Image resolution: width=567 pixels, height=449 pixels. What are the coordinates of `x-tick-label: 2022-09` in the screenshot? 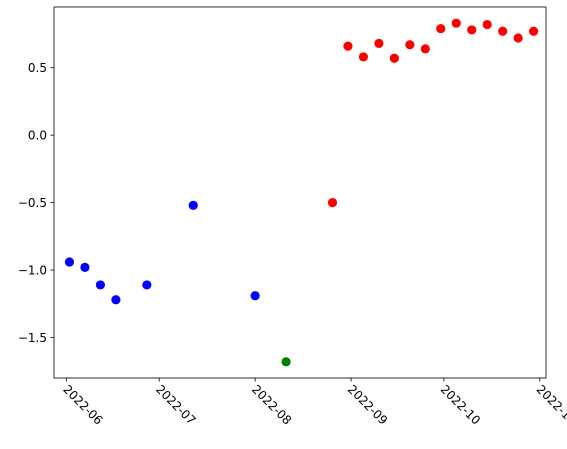 It's located at (367, 404).